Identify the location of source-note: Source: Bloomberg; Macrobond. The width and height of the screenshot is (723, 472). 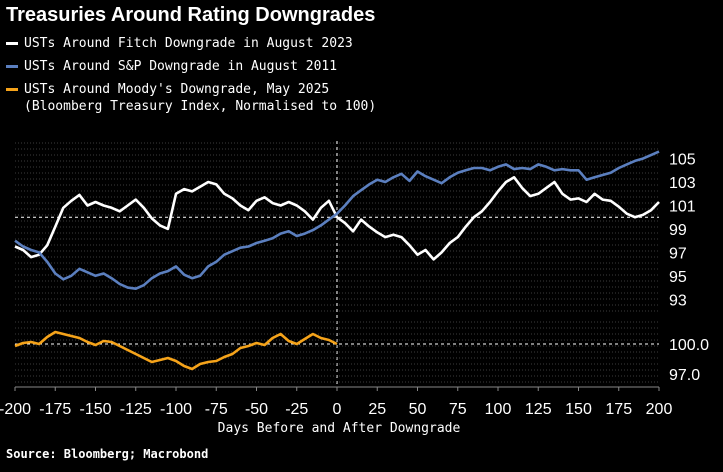
(107, 454).